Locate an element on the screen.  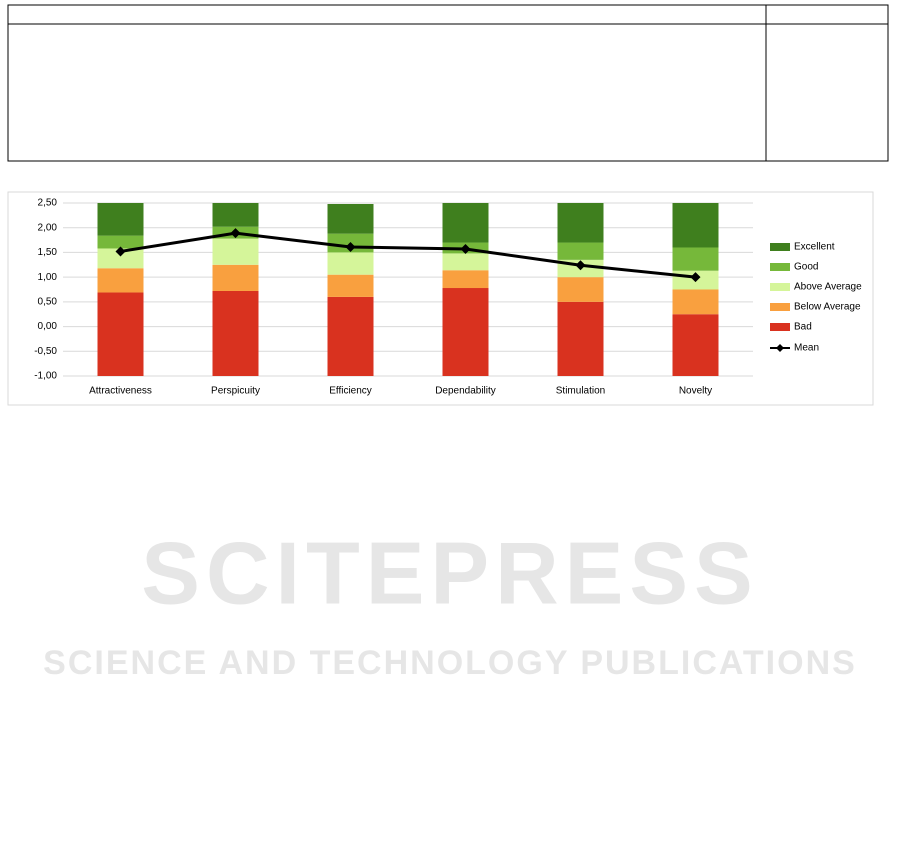
x-tick-label: Perspicuity is located at coordinates (235, 391).